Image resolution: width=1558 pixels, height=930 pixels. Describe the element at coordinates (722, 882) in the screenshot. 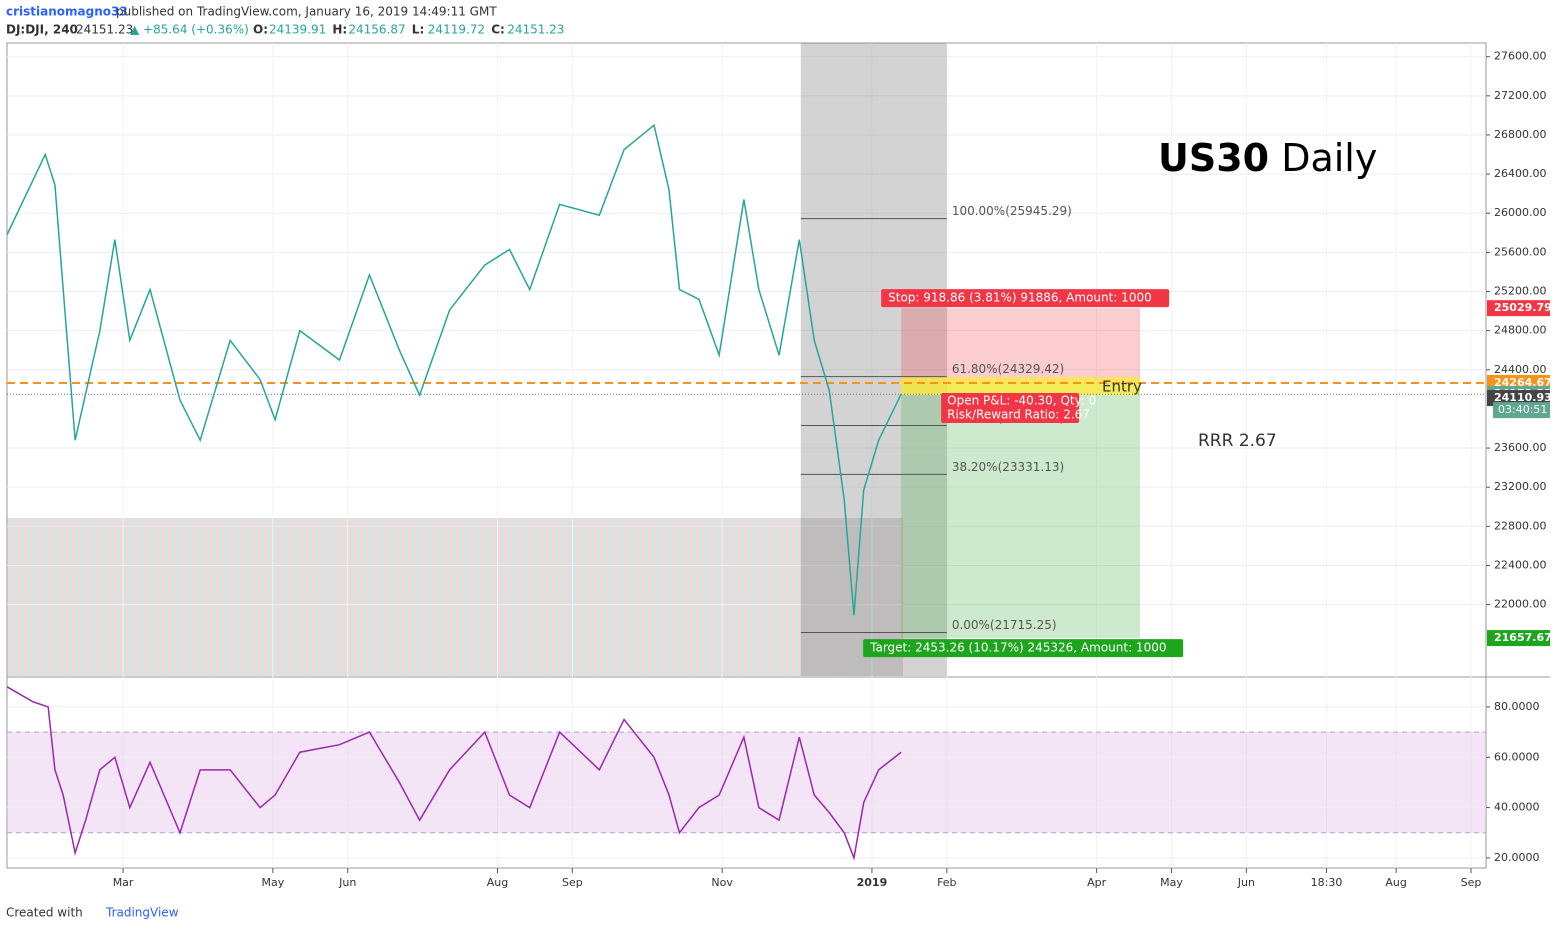

I see `x-tick-label: Nov` at that location.